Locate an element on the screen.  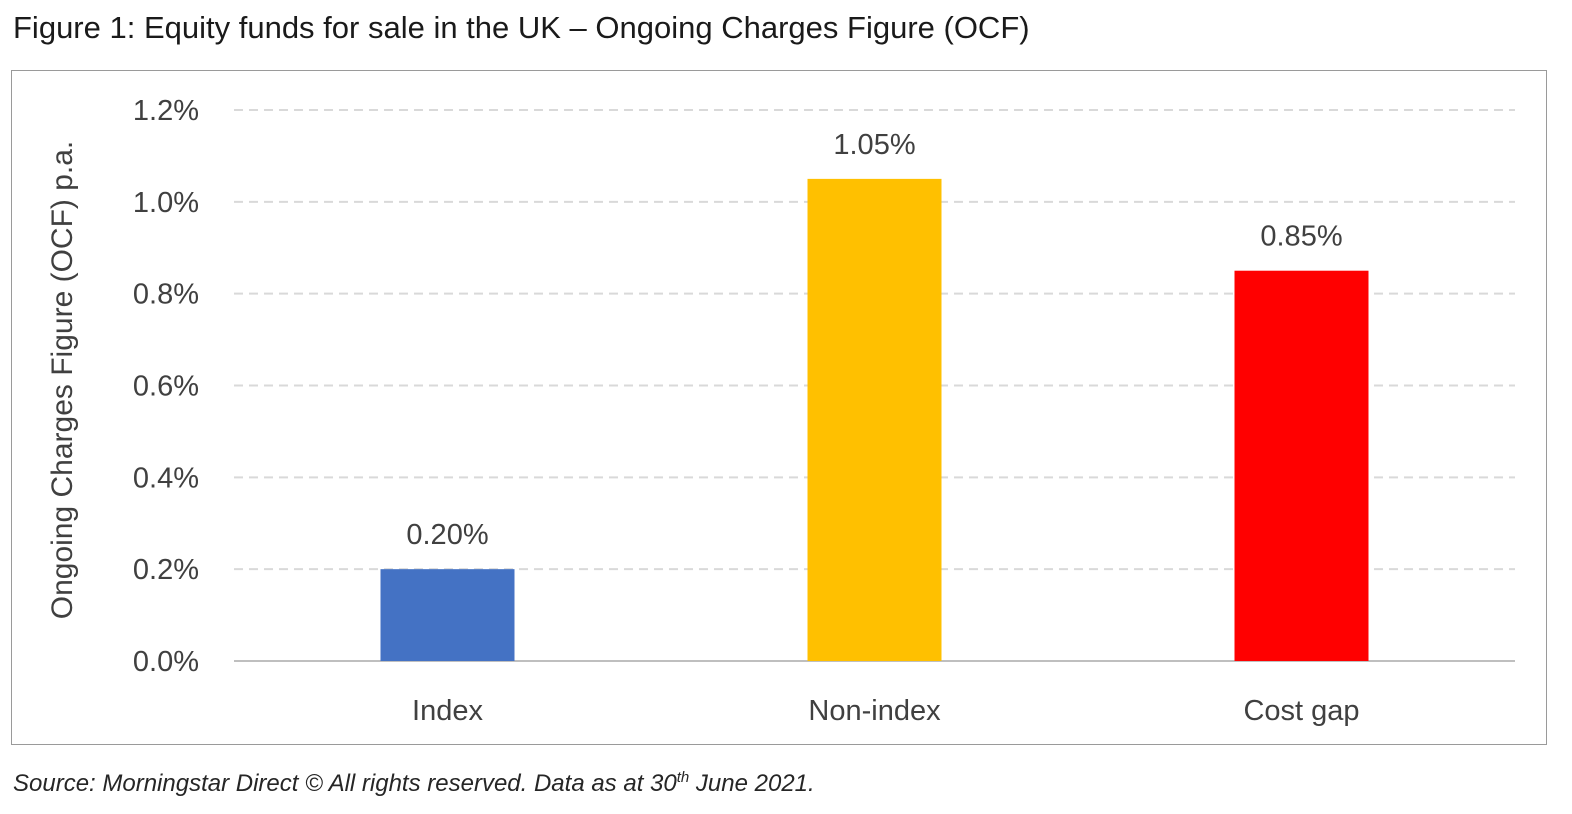
y-tick-label: 0.6% is located at coordinates (166, 387).